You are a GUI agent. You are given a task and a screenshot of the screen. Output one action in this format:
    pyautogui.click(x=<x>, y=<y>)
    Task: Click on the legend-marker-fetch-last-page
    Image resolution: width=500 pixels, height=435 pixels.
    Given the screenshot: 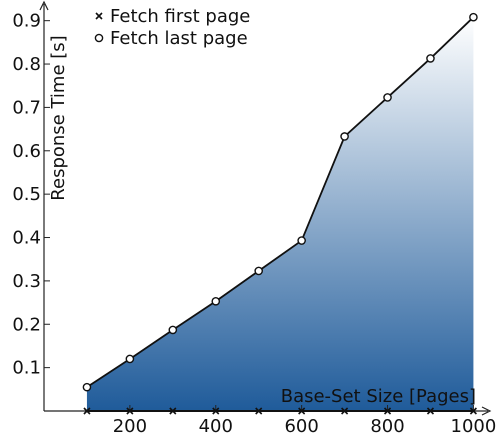 What is the action you would take?
    pyautogui.click(x=99, y=38)
    